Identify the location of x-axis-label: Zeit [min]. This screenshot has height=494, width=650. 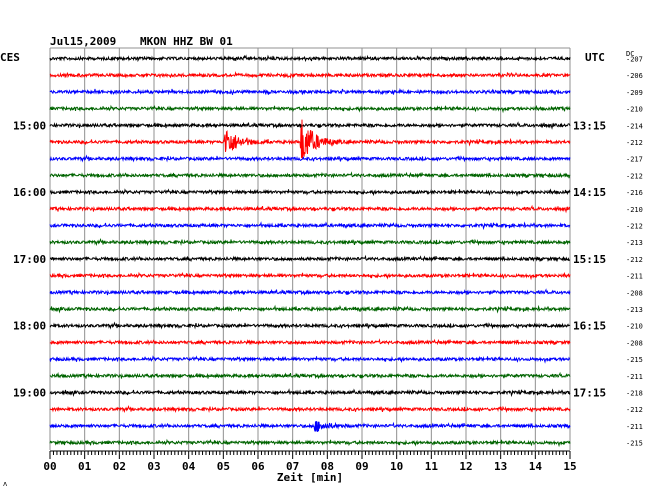
(310, 477).